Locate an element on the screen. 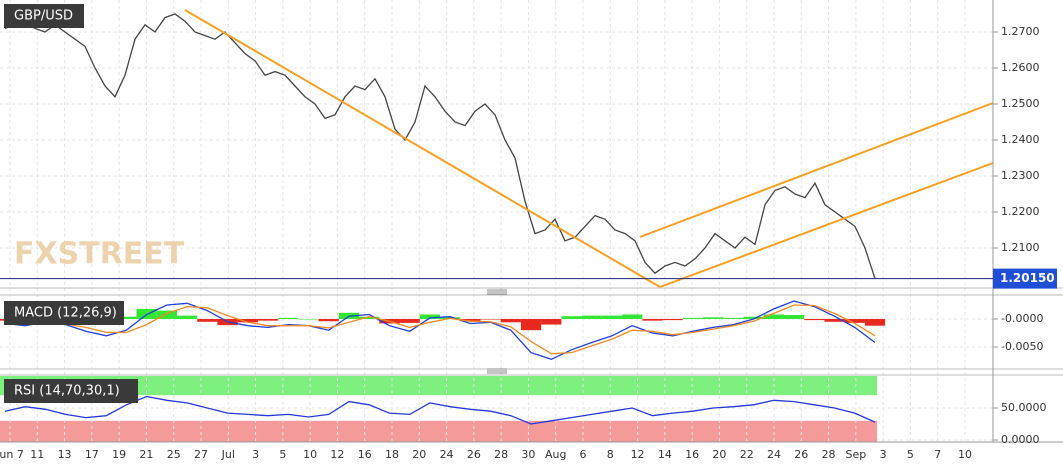 This screenshot has height=469, width=1063. oversold-band is located at coordinates (438, 431).